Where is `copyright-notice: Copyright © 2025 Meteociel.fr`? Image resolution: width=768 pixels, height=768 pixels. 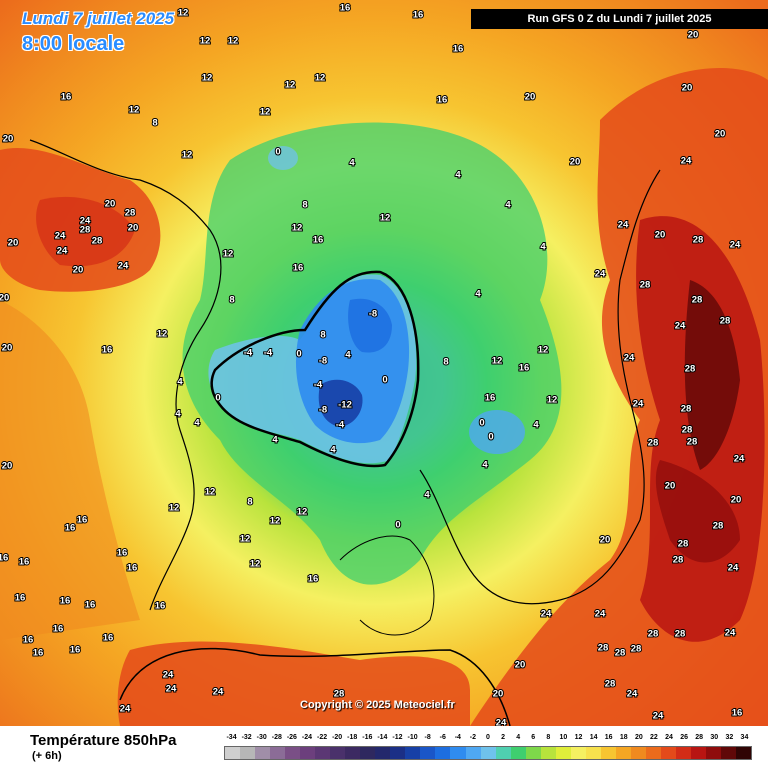
copyright-notice: Copyright © 2025 Meteociel.fr is located at coordinates (377, 705).